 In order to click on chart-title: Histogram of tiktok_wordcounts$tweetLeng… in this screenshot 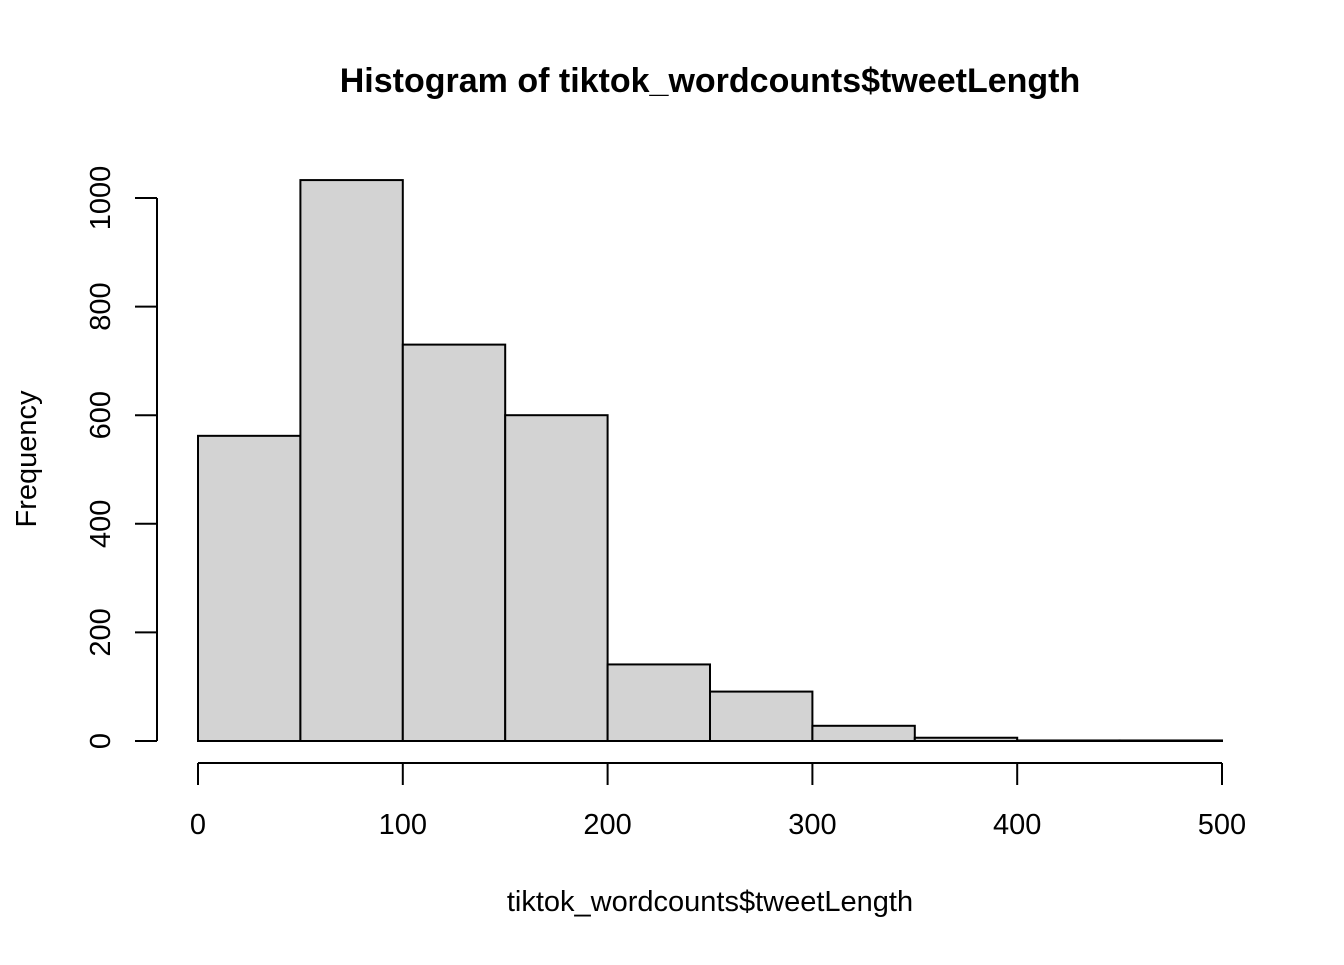, I will do `click(710, 81)`.